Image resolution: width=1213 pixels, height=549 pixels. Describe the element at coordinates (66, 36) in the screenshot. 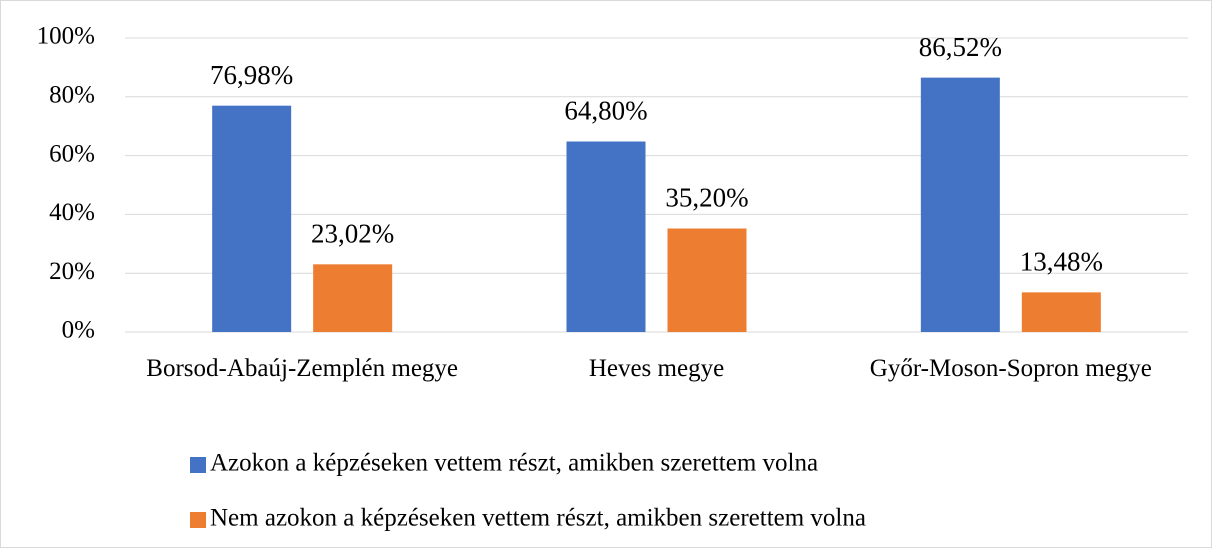

I see `y-tick-label: 100%` at that location.